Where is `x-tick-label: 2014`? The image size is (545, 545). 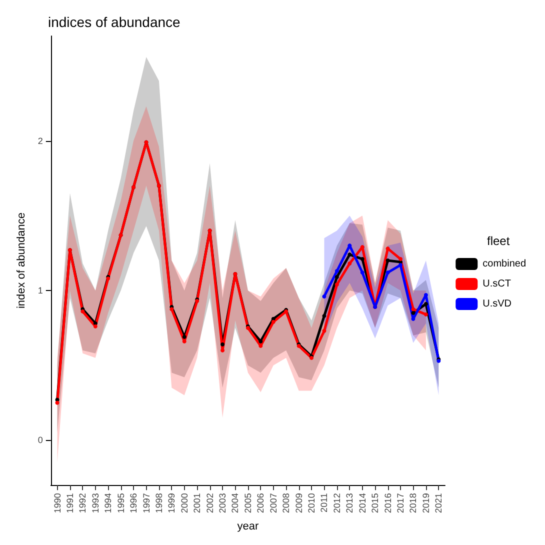
x-tick-label: 2014 is located at coordinates (362, 503).